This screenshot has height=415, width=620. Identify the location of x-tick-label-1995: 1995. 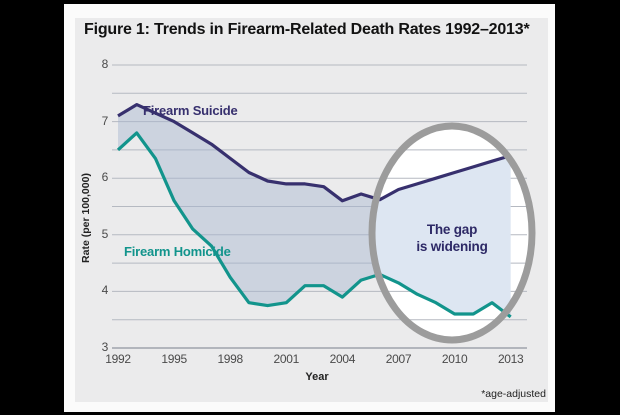
(174, 359).